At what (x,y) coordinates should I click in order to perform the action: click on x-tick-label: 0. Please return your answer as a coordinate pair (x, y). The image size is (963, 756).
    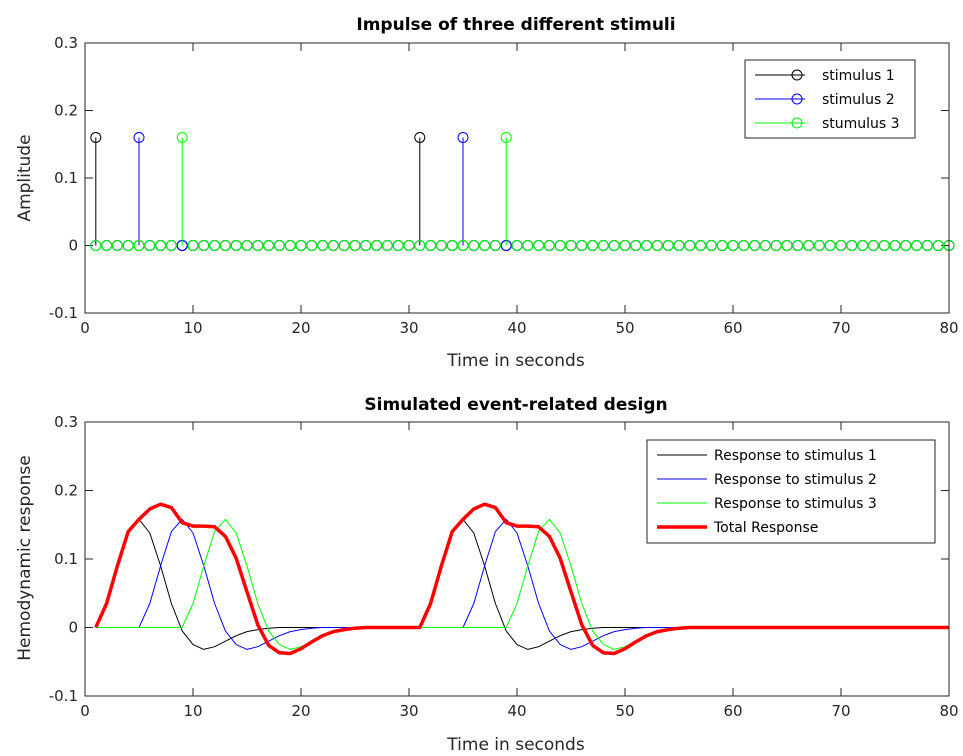
    Looking at the image, I should click on (85, 711).